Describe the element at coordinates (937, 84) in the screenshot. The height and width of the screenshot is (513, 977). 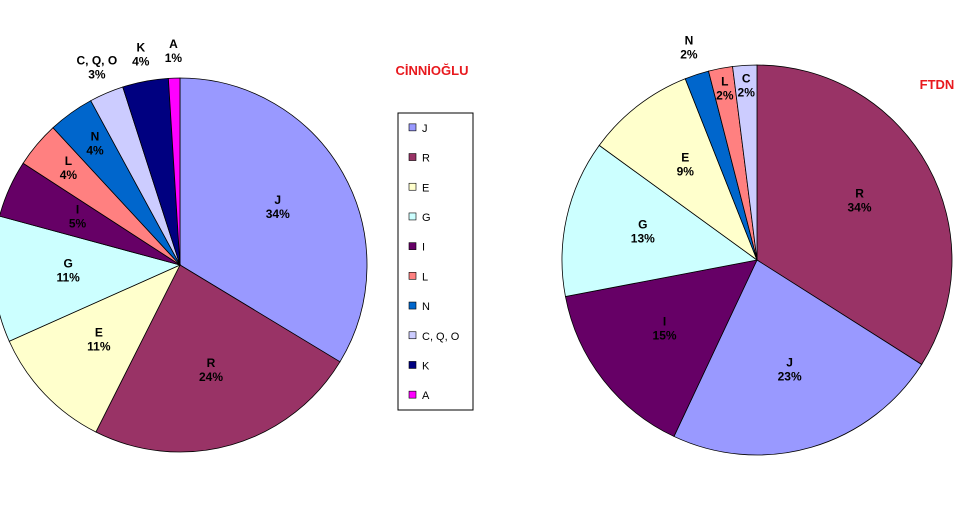
I see `chart-title: FTDN` at that location.